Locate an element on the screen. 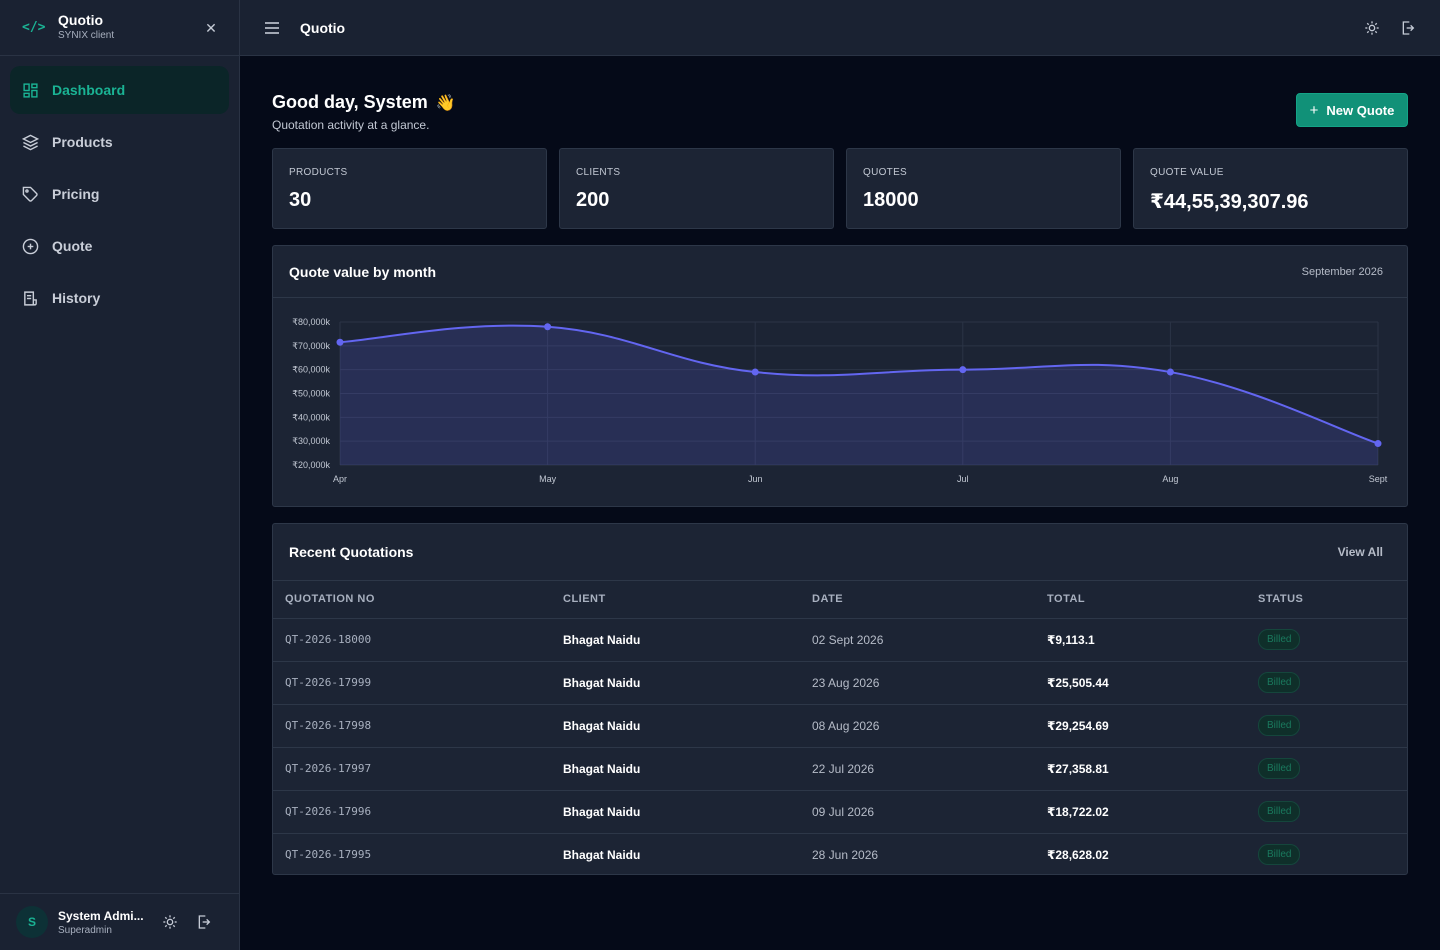 The height and width of the screenshot is (950, 1440). y-tick-label: ₹40,000k is located at coordinates (311, 417).